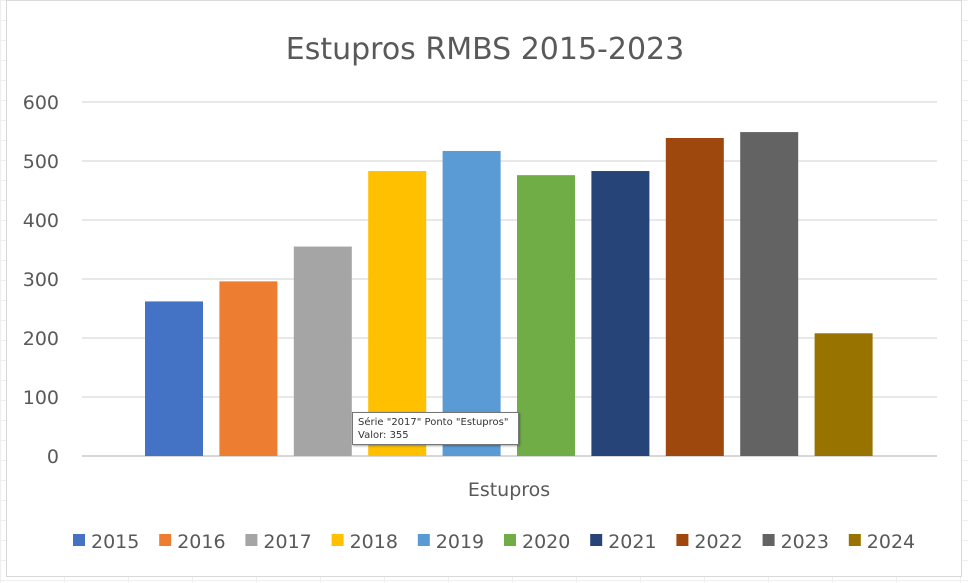 The width and height of the screenshot is (968, 583). What do you see at coordinates (509, 490) in the screenshot?
I see `x-axis-category-label: Estupros` at bounding box center [509, 490].